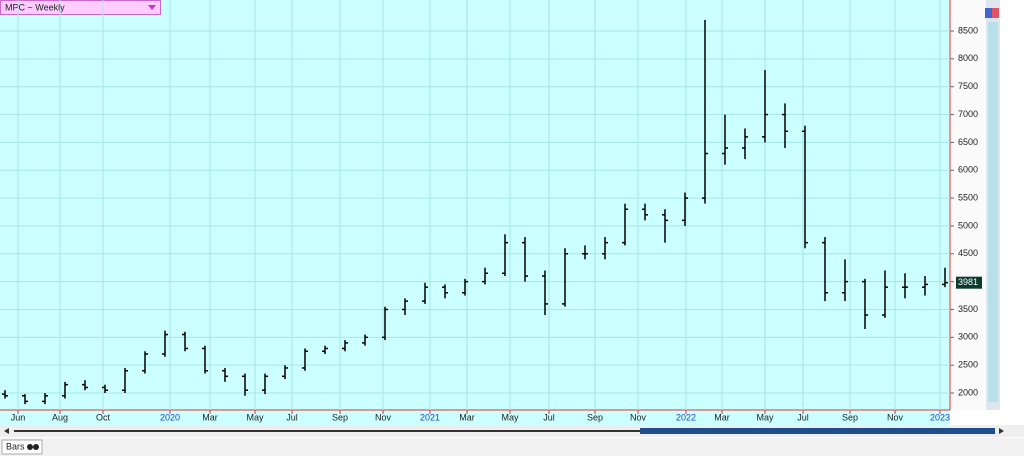  What do you see at coordinates (170, 417) in the screenshot?
I see `x-tick-label: 2020` at bounding box center [170, 417].